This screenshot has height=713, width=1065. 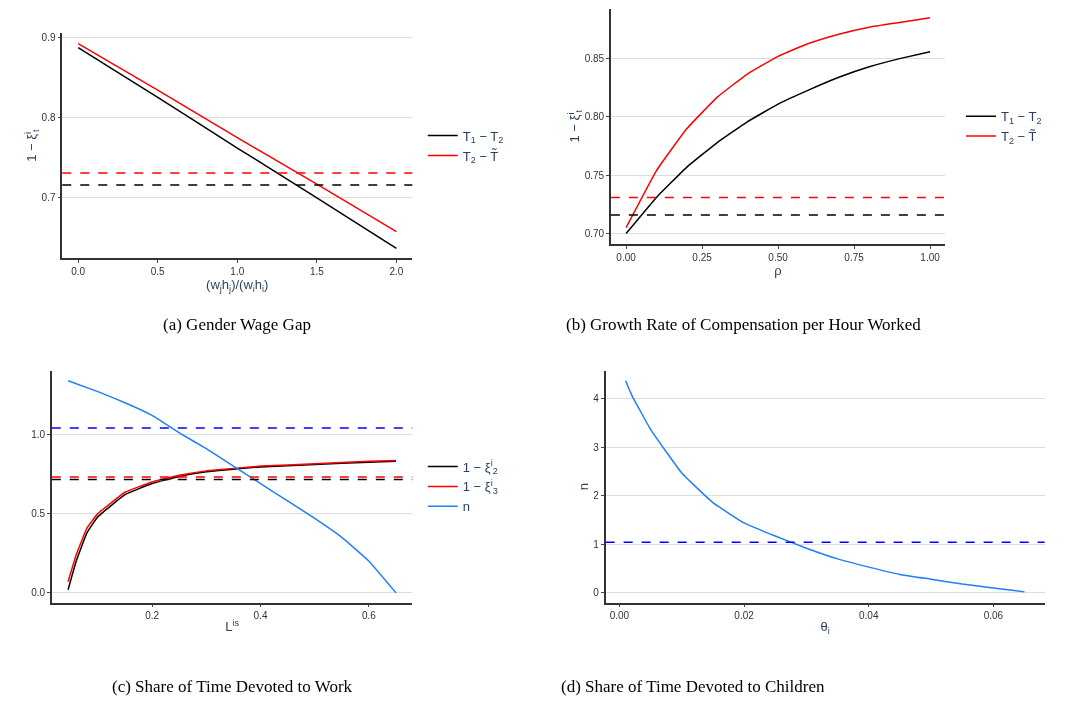 What do you see at coordinates (48, 198) in the screenshot?
I see `y-tick-label: 0.7` at bounding box center [48, 198].